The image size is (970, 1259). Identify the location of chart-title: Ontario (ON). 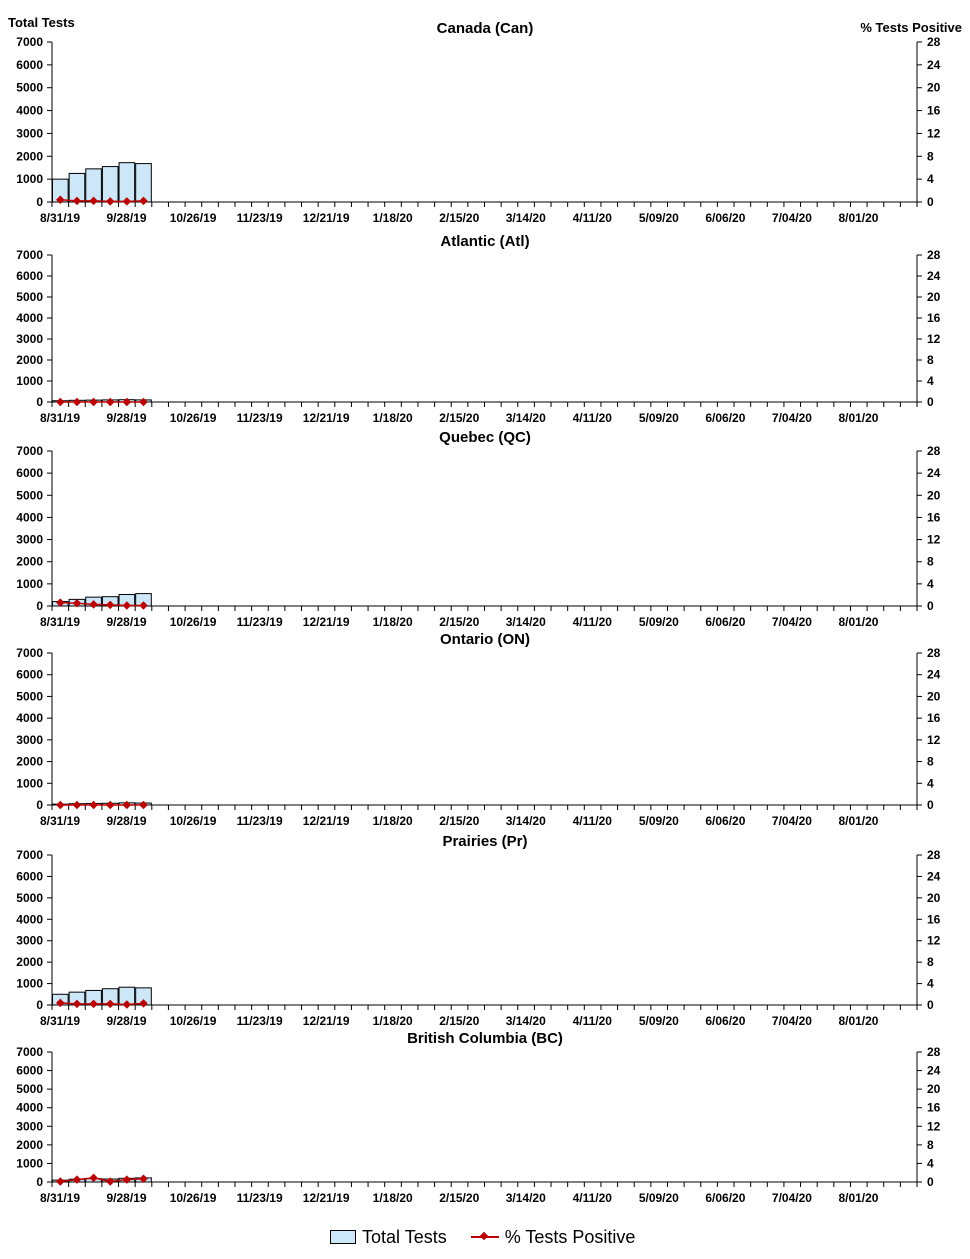
(485, 639).